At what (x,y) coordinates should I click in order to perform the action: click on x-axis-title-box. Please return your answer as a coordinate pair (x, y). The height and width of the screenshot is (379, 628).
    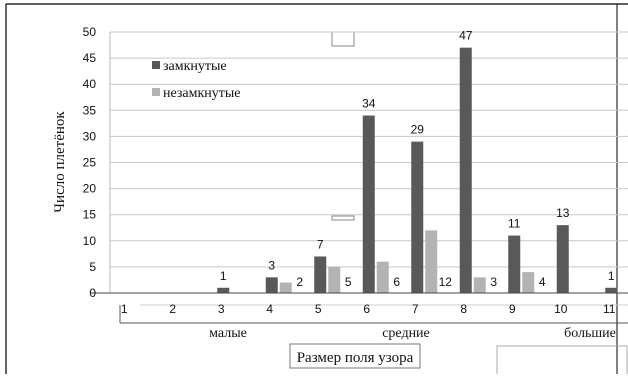
    Looking at the image, I should click on (355, 356).